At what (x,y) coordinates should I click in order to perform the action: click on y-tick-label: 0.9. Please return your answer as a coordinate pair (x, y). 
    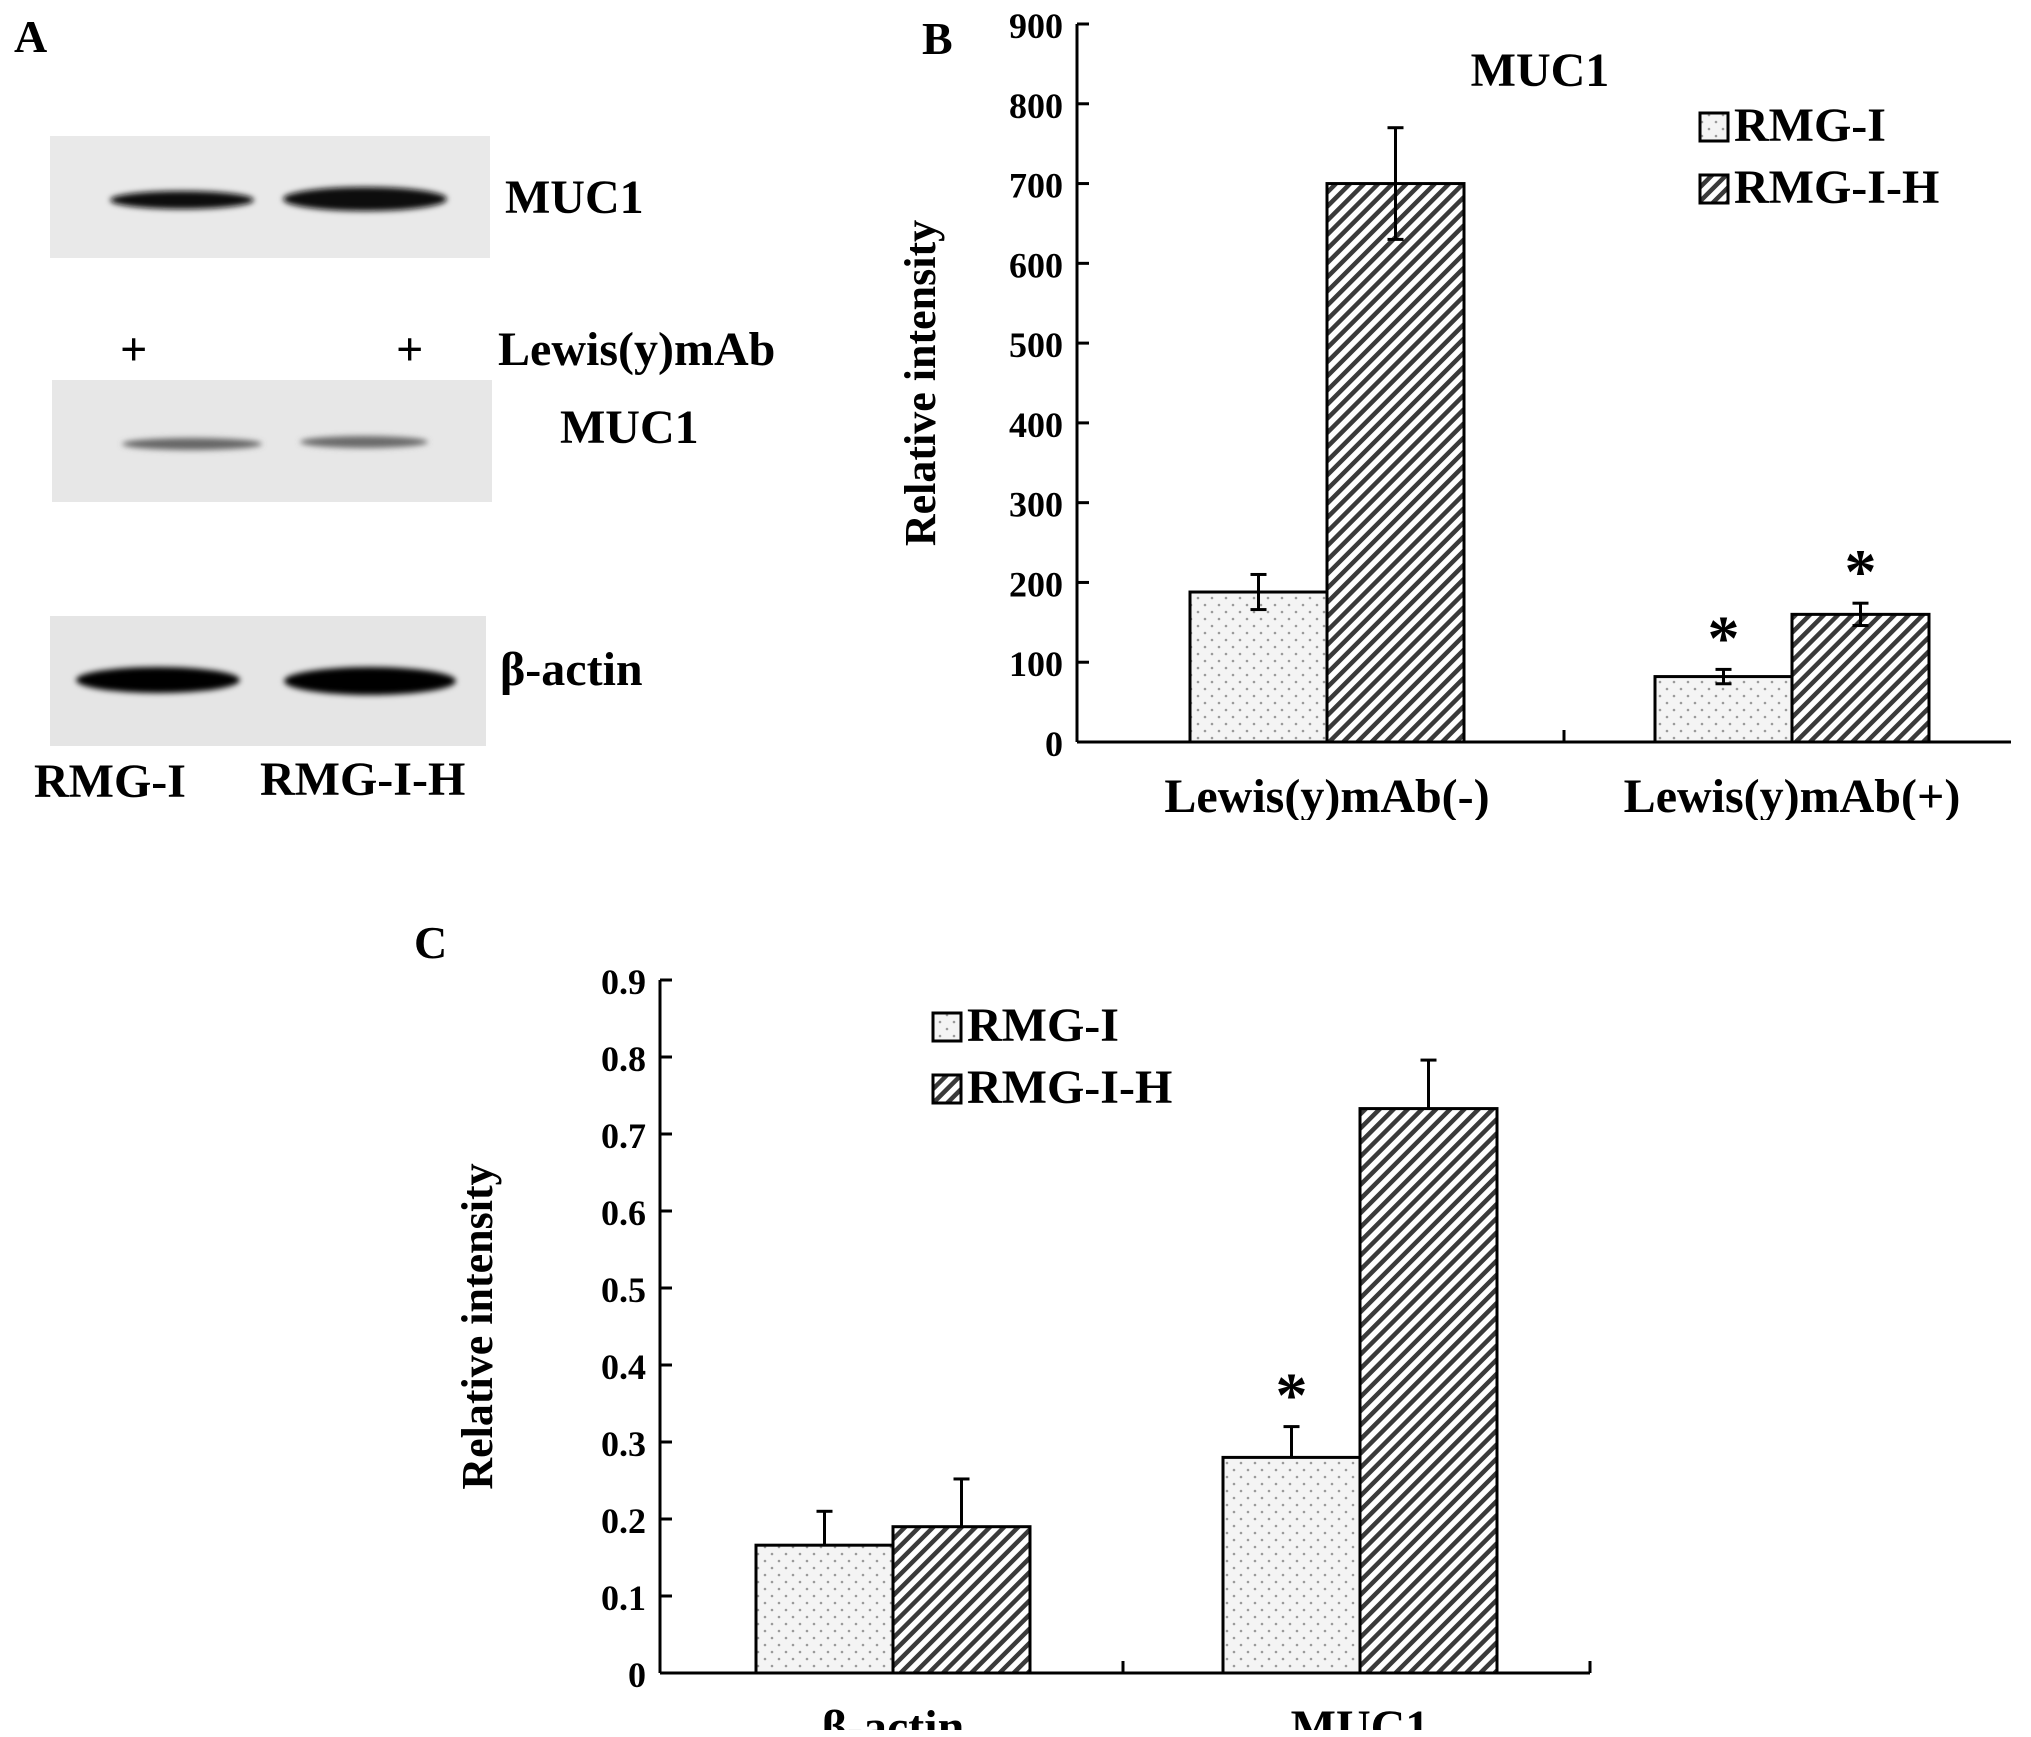
    Looking at the image, I should click on (623, 982).